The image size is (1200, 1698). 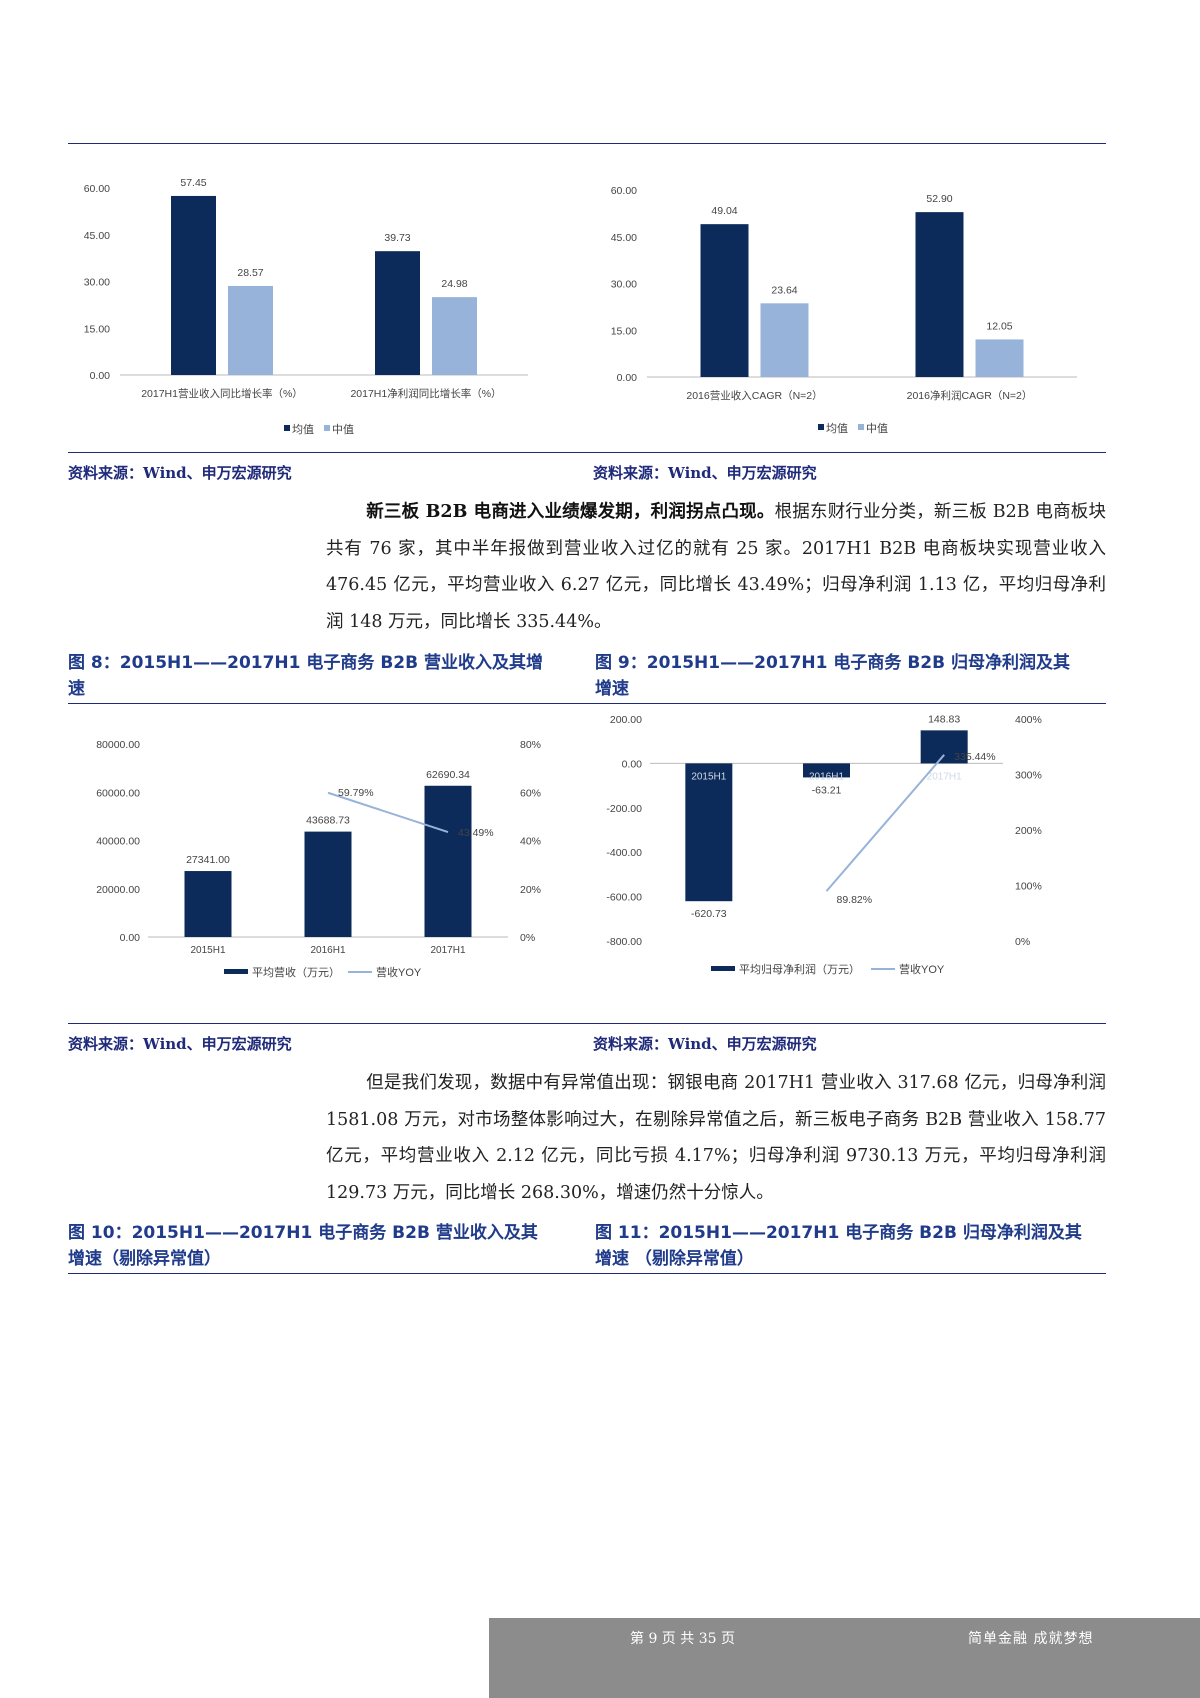 I want to click on y-tick-label: 20000.00, so click(x=118, y=890).